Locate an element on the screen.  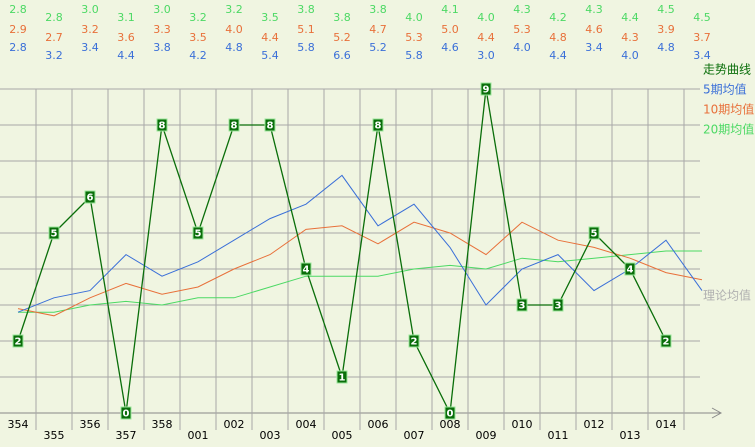
x-tick-label: 011 is located at coordinates (558, 435).